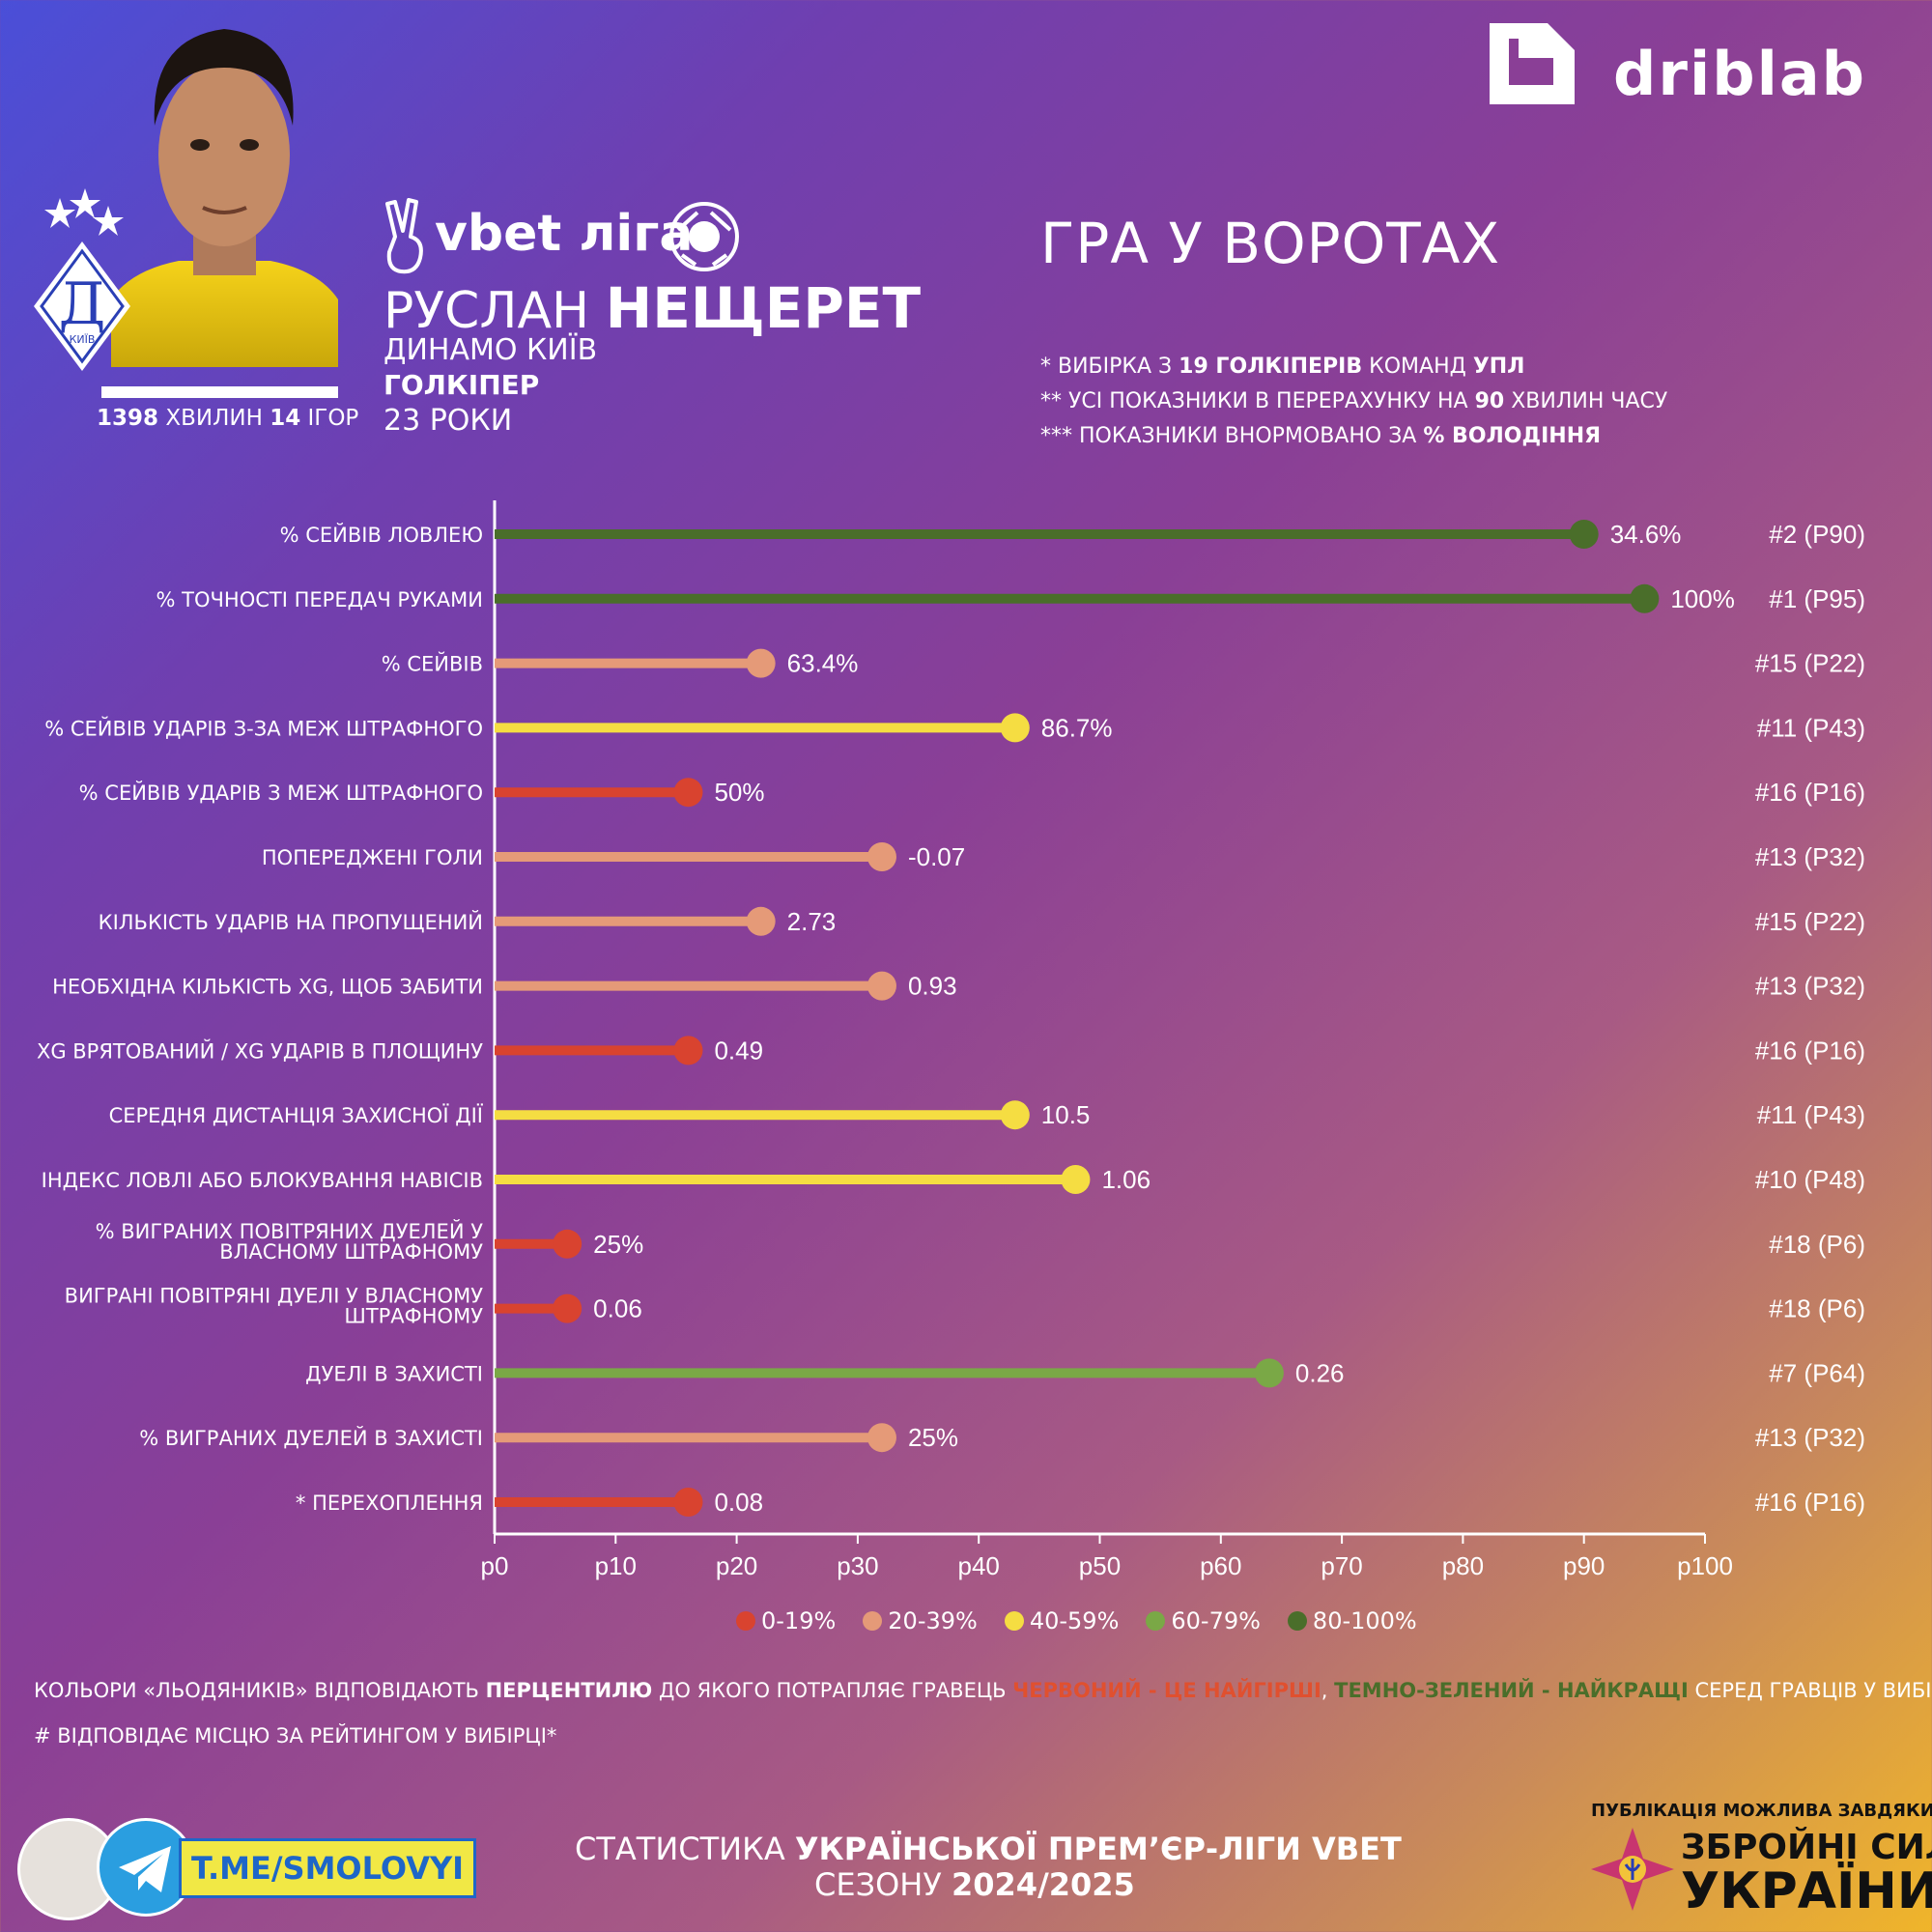  Describe the element at coordinates (1702, 598) in the screenshot. I see `value-label: 100%` at that location.